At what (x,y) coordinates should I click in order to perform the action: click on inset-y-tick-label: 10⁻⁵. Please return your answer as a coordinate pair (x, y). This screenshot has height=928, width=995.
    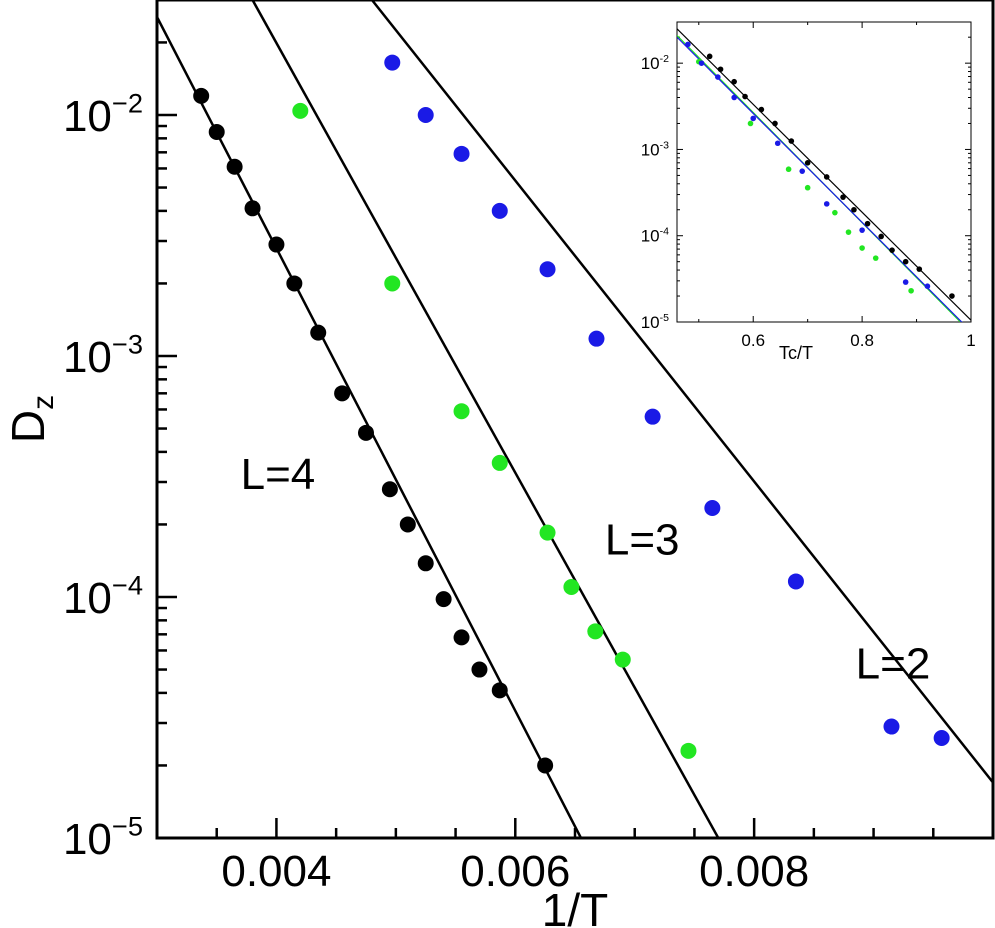
    Looking at the image, I should click on (655, 322).